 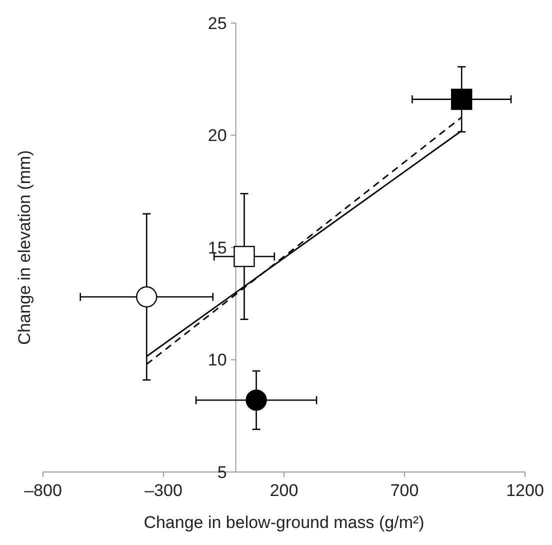 I want to click on y-tick-label: 5, so click(x=222, y=472).